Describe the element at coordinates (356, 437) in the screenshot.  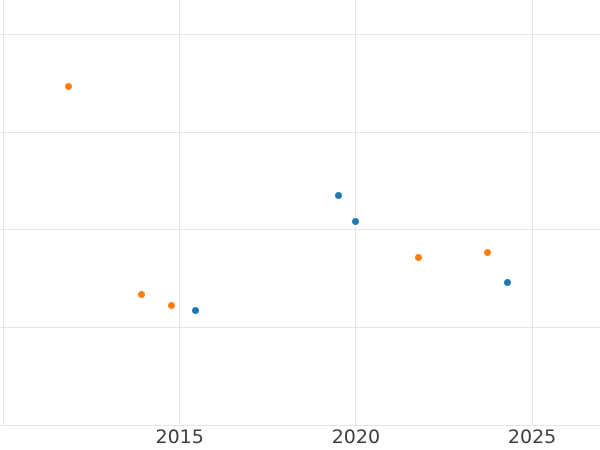
I see `x-tick-label: 2020` at that location.